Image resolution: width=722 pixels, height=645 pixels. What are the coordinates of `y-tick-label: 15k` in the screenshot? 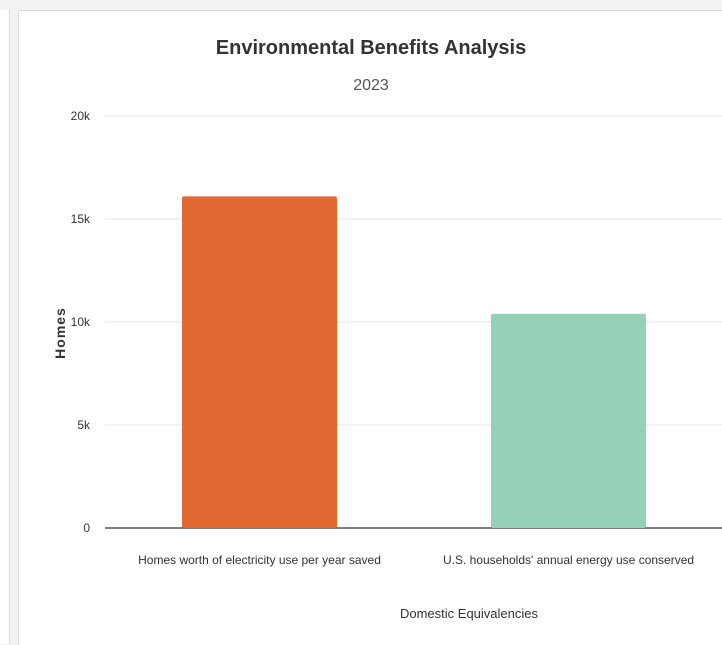 It's located at (81, 219).